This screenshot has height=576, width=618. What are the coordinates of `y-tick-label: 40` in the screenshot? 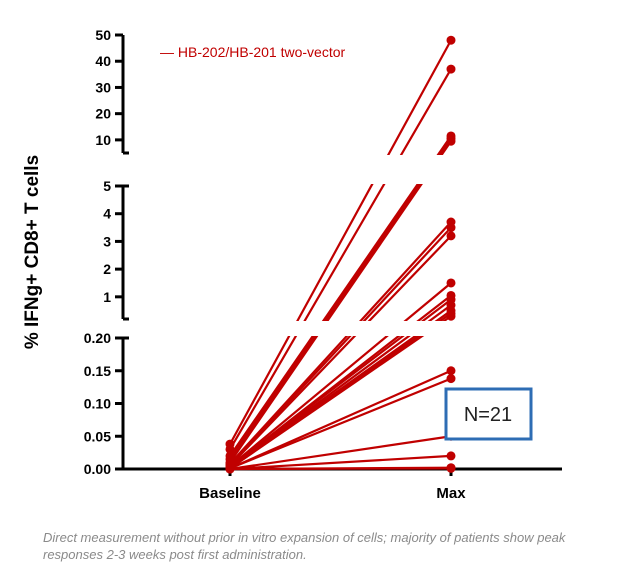 It's located at (103, 61).